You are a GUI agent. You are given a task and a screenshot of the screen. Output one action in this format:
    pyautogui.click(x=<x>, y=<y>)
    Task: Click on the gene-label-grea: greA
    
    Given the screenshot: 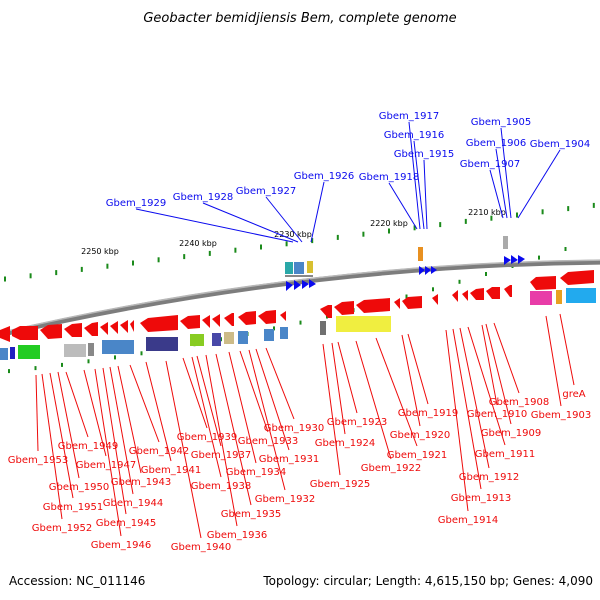 What is the action you would take?
    pyautogui.click(x=573, y=394)
    